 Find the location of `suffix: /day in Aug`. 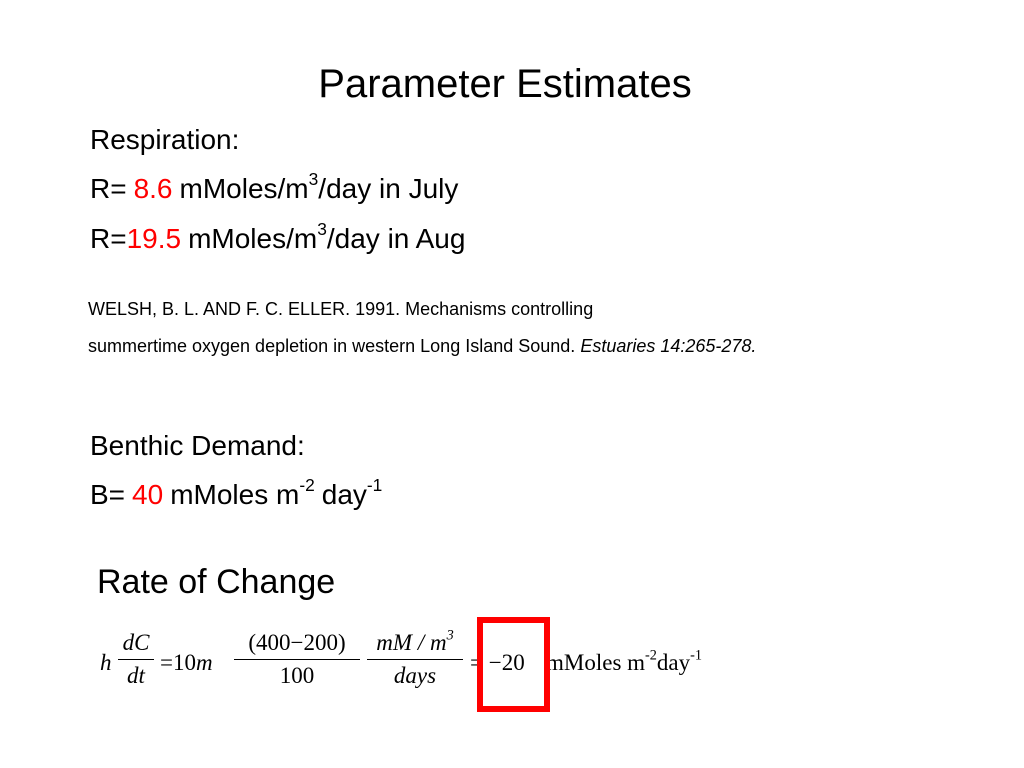

suffix: /day in Aug is located at coordinates (396, 238).